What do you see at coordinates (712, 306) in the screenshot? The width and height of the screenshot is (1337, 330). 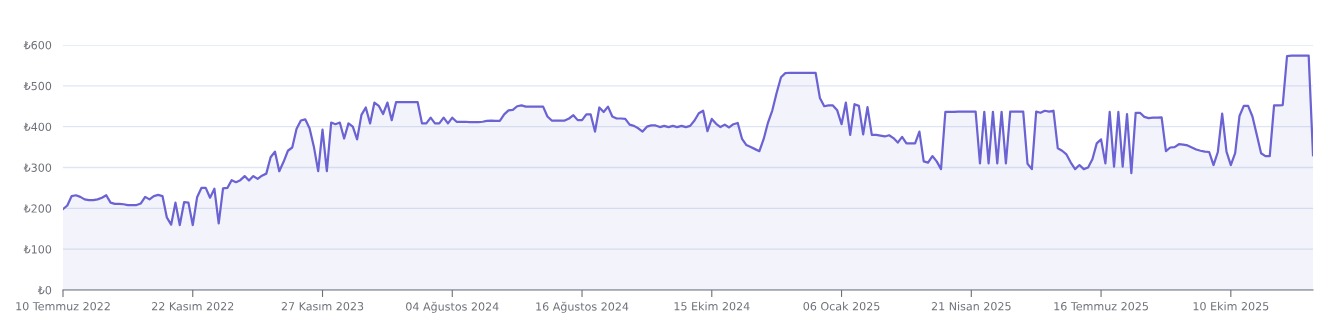 I see `x-tick-label: 15 Ekim 2024` at bounding box center [712, 306].